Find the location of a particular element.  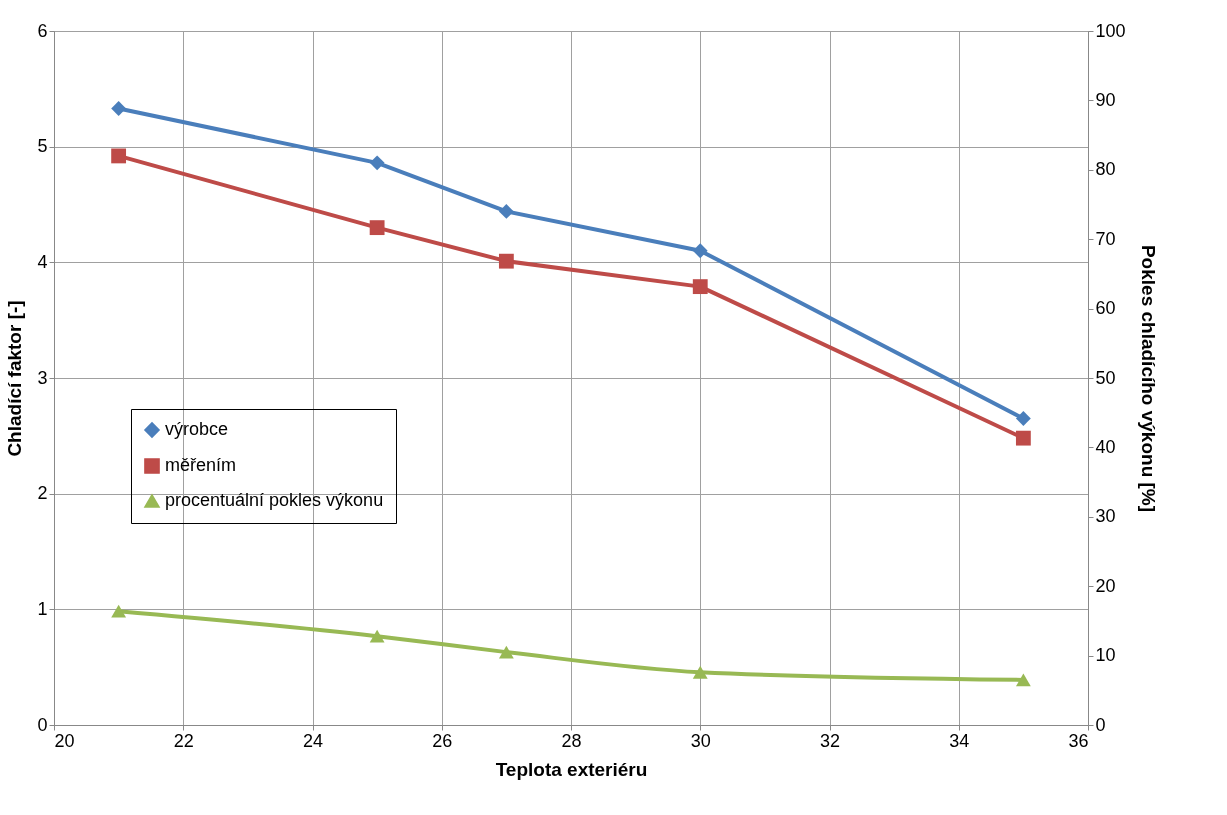

y-tick-label: 0 is located at coordinates (42, 724).